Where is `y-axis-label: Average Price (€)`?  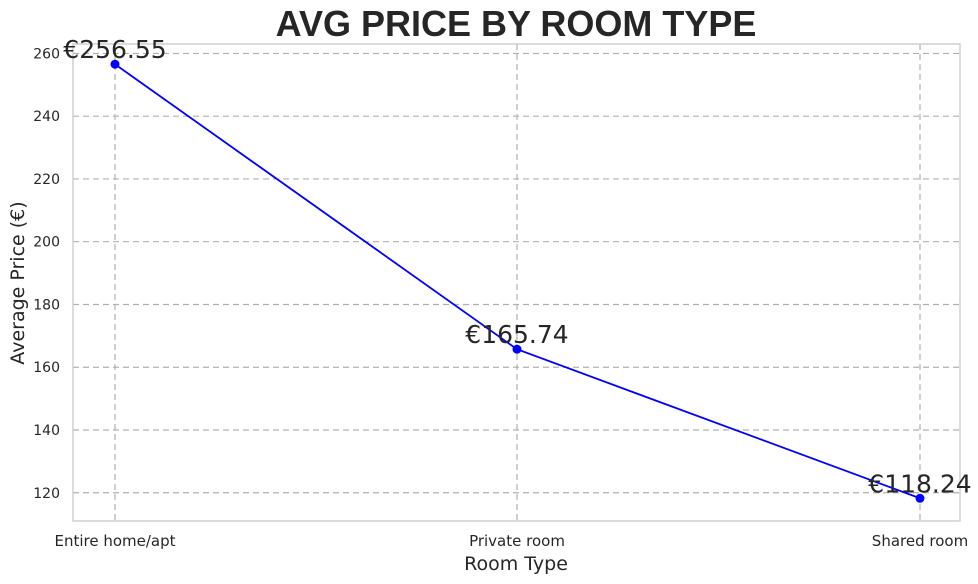 y-axis-label: Average Price (€) is located at coordinates (18, 282).